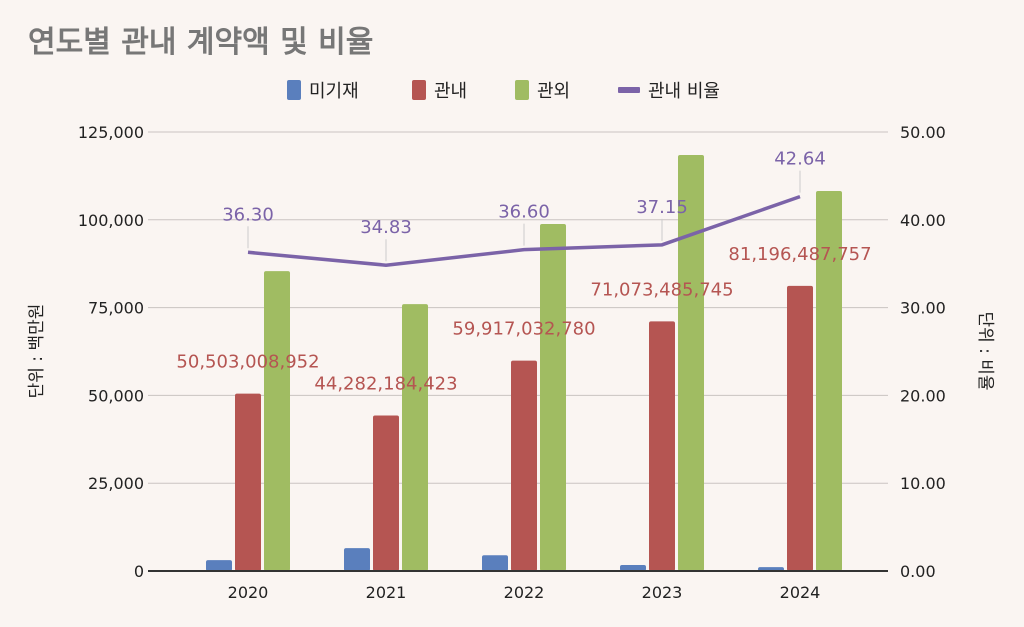 The height and width of the screenshot is (627, 1024). Describe the element at coordinates (111, 220) in the screenshot. I see `y-tick-label: 100,000` at that location.